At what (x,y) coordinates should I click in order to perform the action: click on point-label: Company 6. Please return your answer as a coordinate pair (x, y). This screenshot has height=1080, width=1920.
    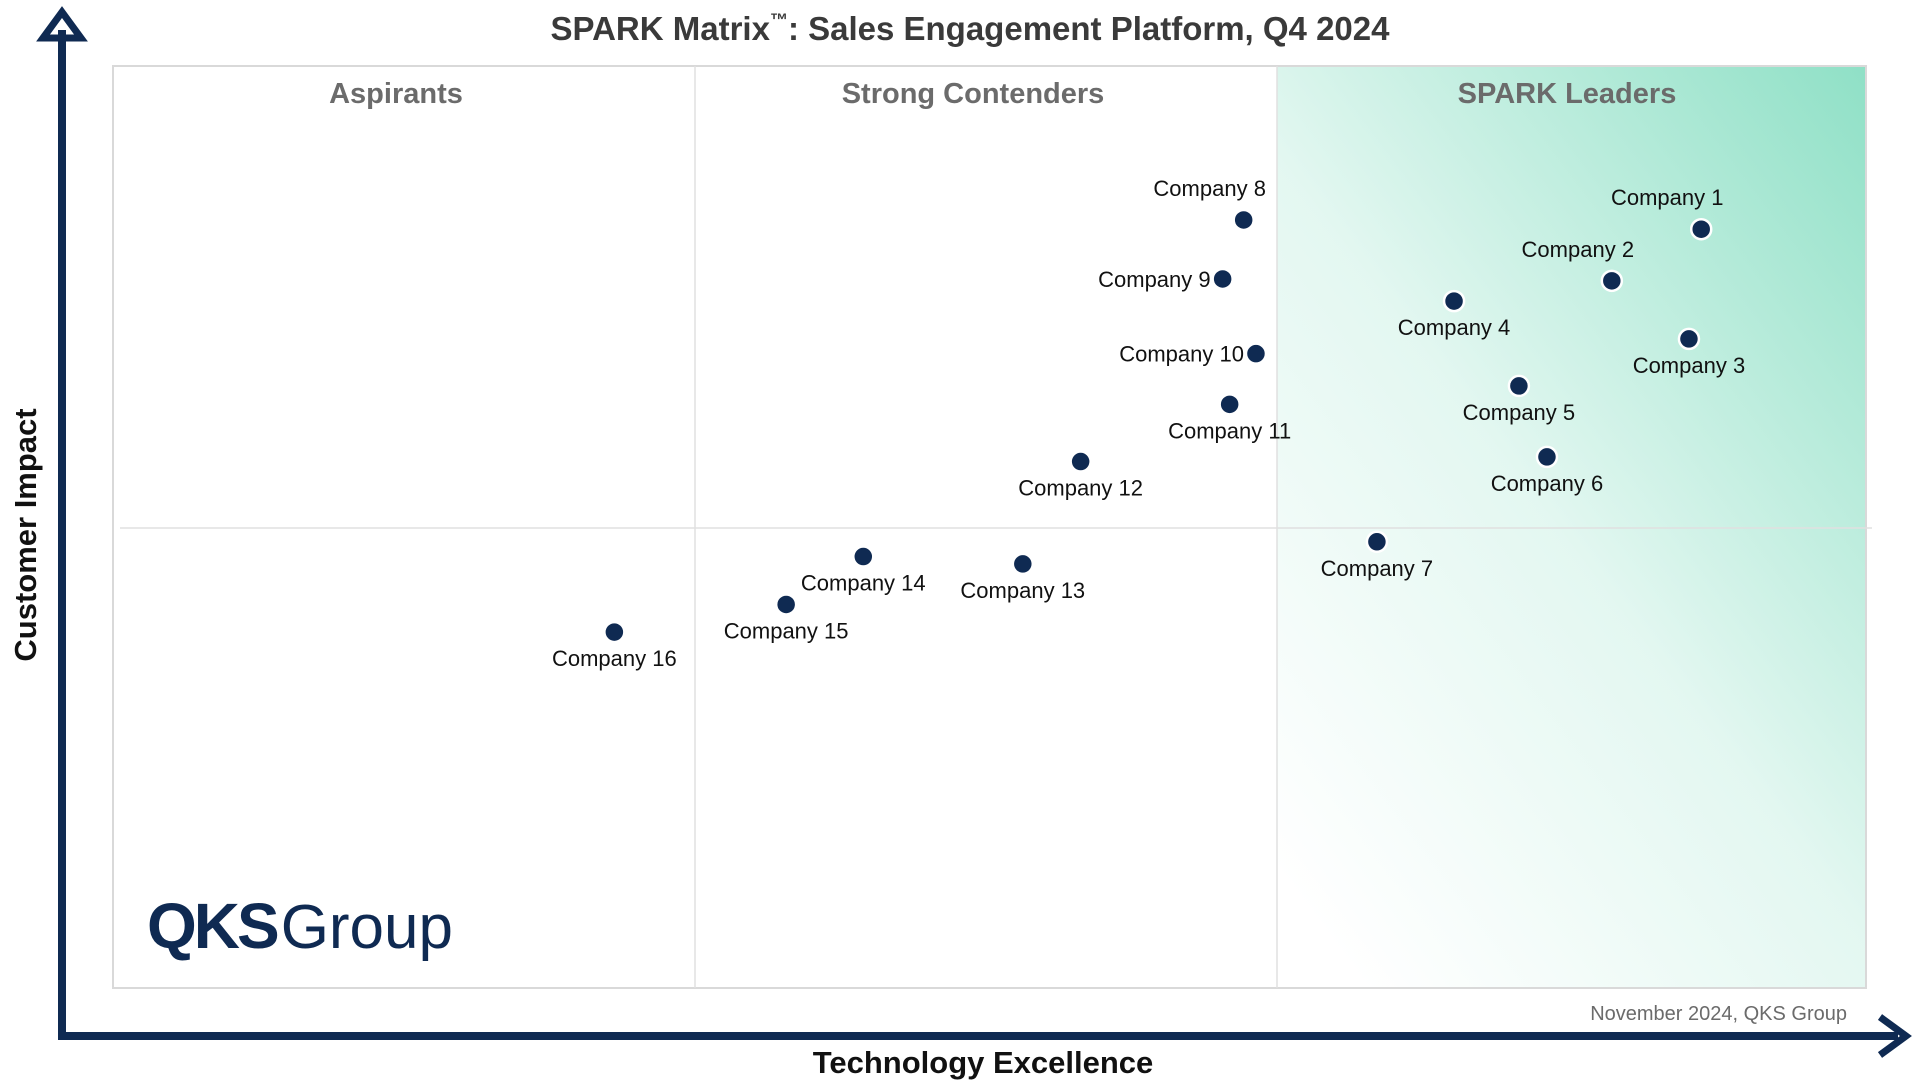
    Looking at the image, I should click on (1547, 483).